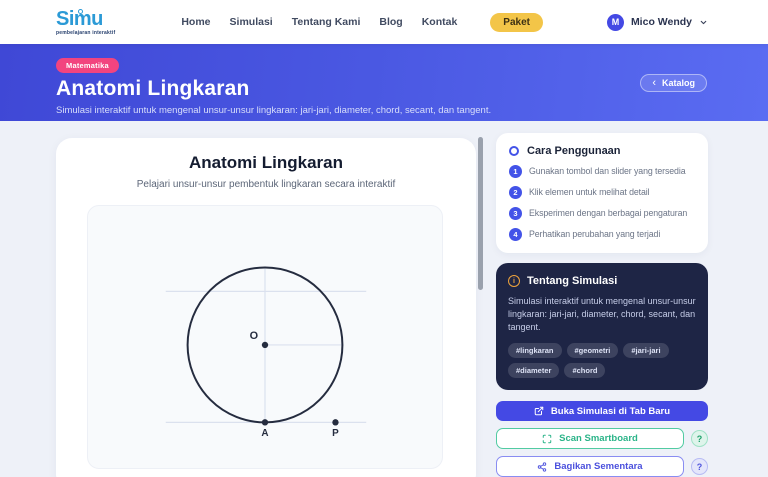 Image resolution: width=768 pixels, height=477 pixels. Describe the element at coordinates (439, 22) in the screenshot. I see `nav-link-kontak: Kontak` at that location.